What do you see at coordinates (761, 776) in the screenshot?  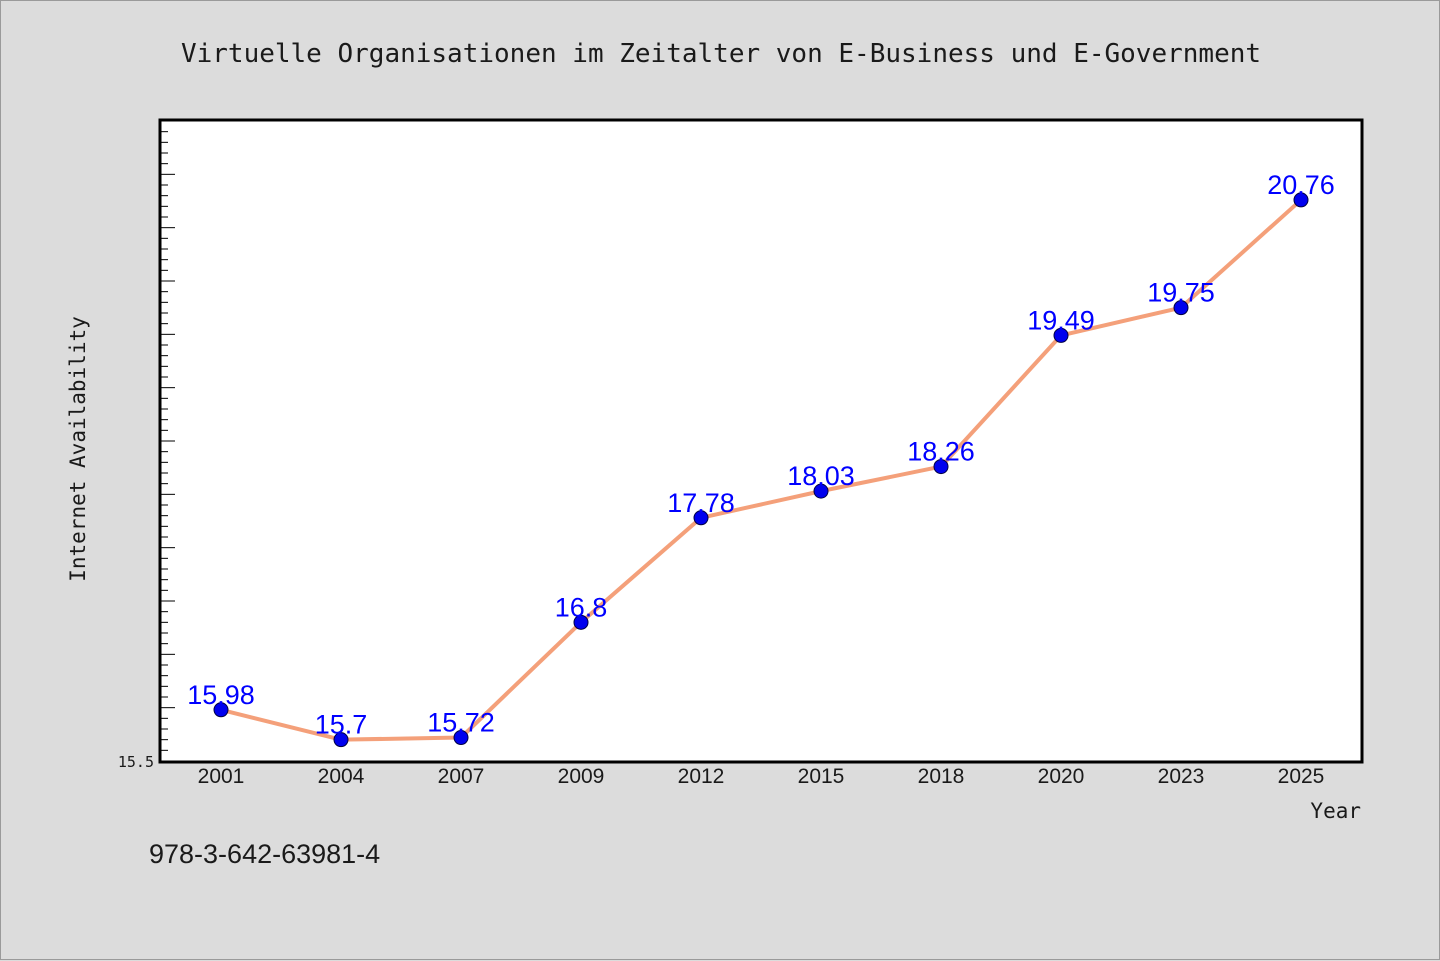 I see `x-axis-tick-labels: 2001 2004 2007 2009 2012 2015 2018 2020 2023 2025` at bounding box center [761, 776].